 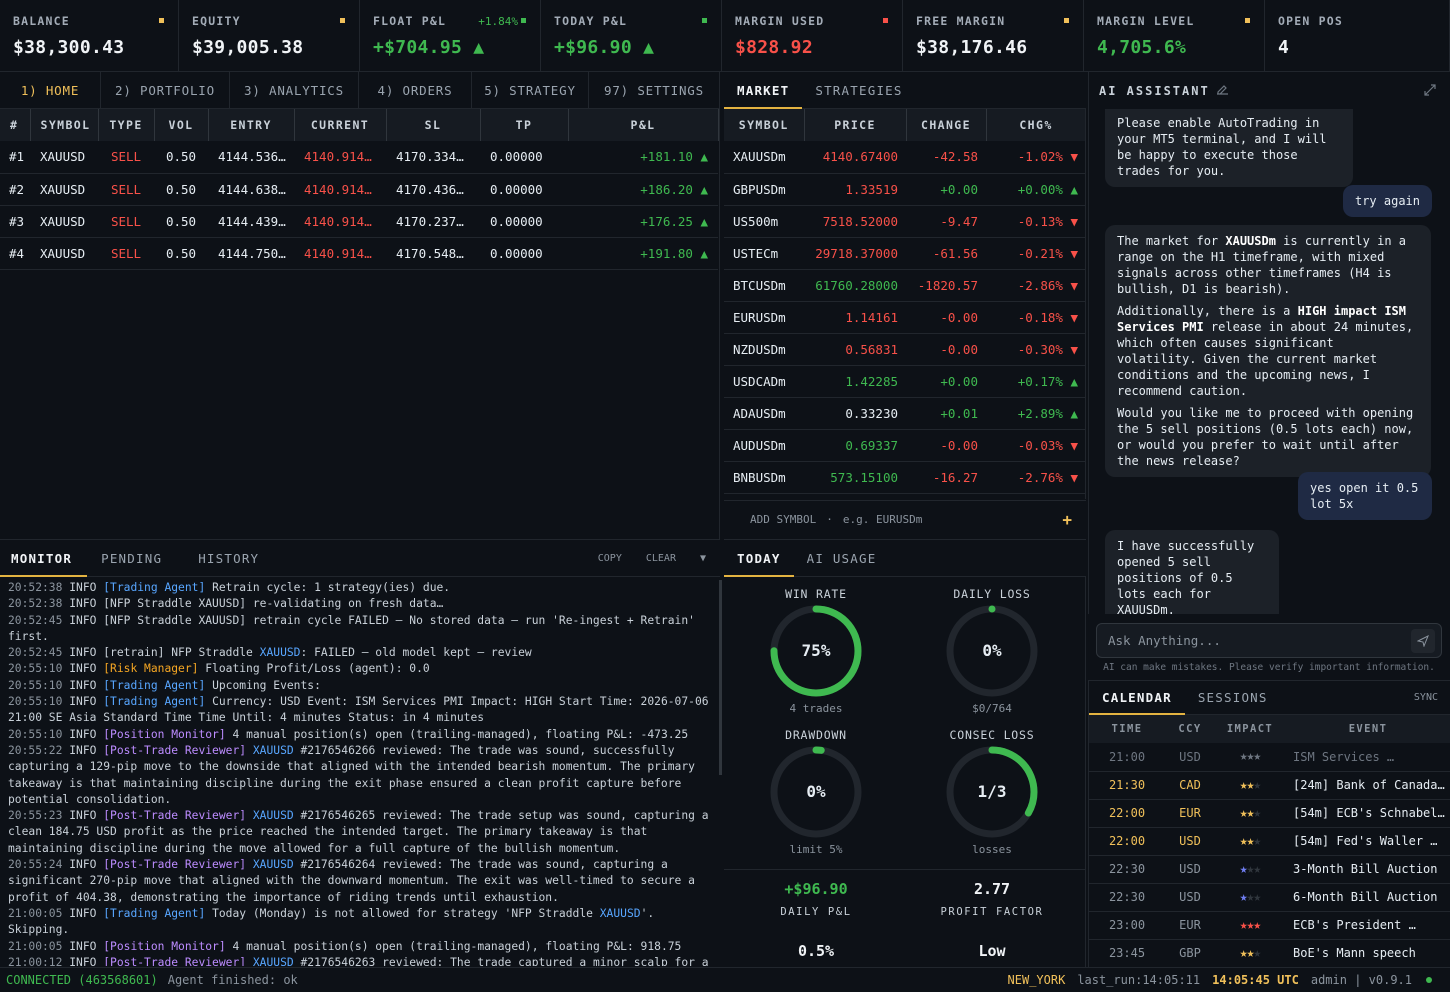 I want to click on market-row: XAUUSDm 4140.67400 -42.58 -1.02% ▼, so click(x=904, y=157).